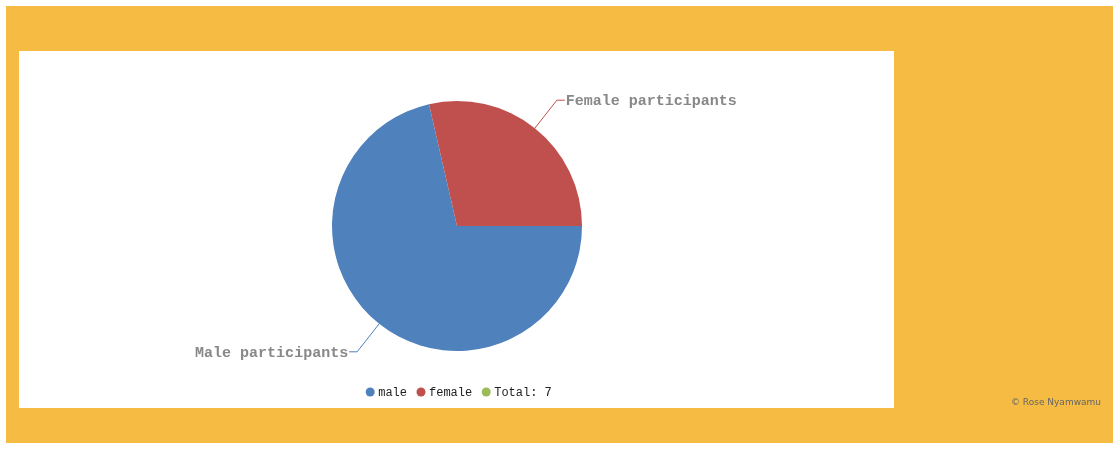 This screenshot has height=449, width=1113. I want to click on text: Female participants, so click(651, 102).